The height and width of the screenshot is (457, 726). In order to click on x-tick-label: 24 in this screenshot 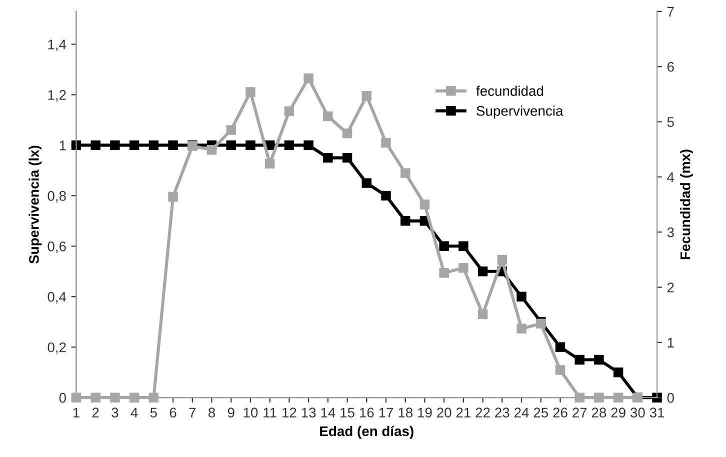, I will do `click(521, 413)`.